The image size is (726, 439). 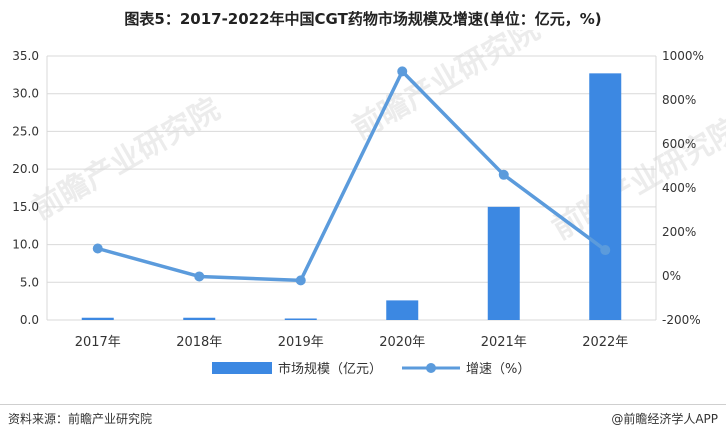 What do you see at coordinates (242, 368) in the screenshot?
I see `legend-bar-swatch` at bounding box center [242, 368].